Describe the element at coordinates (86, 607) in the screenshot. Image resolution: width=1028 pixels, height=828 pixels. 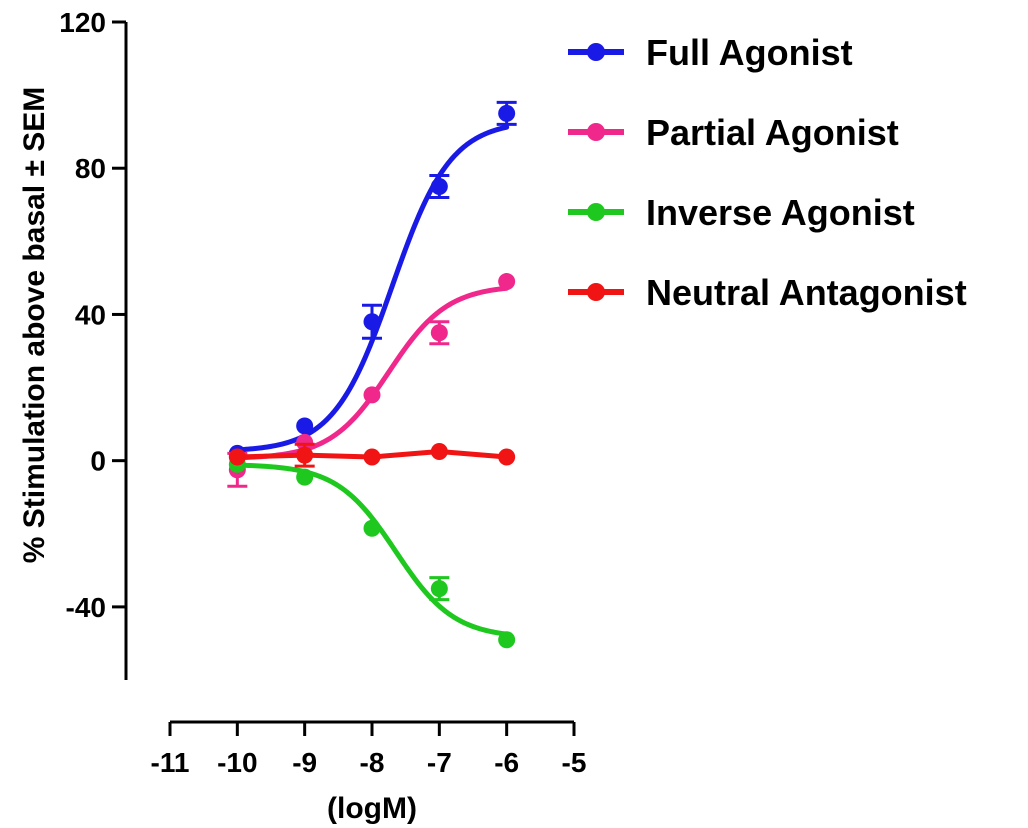
I see `y-tick-label: -40` at that location.